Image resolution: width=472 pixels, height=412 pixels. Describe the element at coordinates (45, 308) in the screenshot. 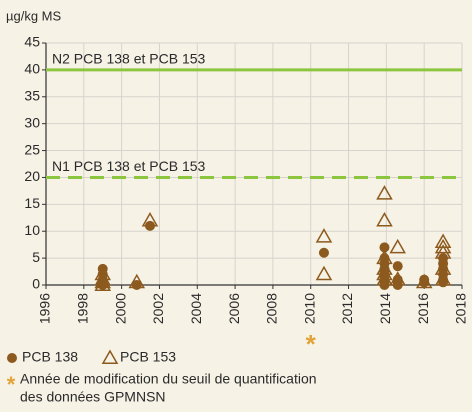

I see `x-tick-label: 1996` at that location.